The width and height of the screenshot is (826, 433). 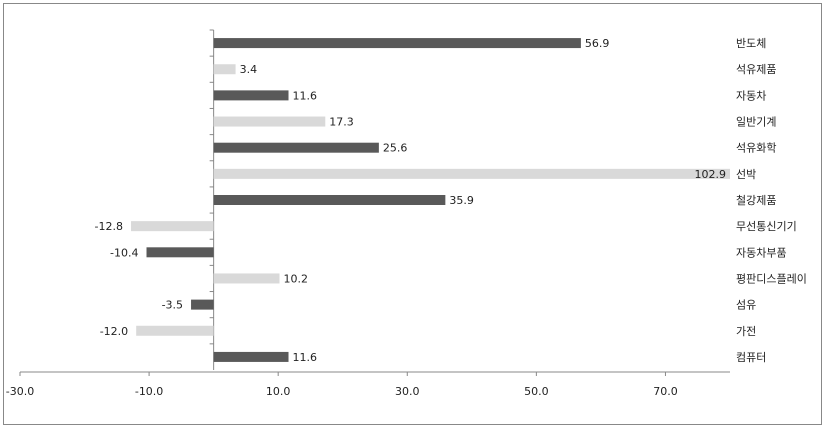 What do you see at coordinates (746, 174) in the screenshot?
I see `category-label: 선박` at bounding box center [746, 174].